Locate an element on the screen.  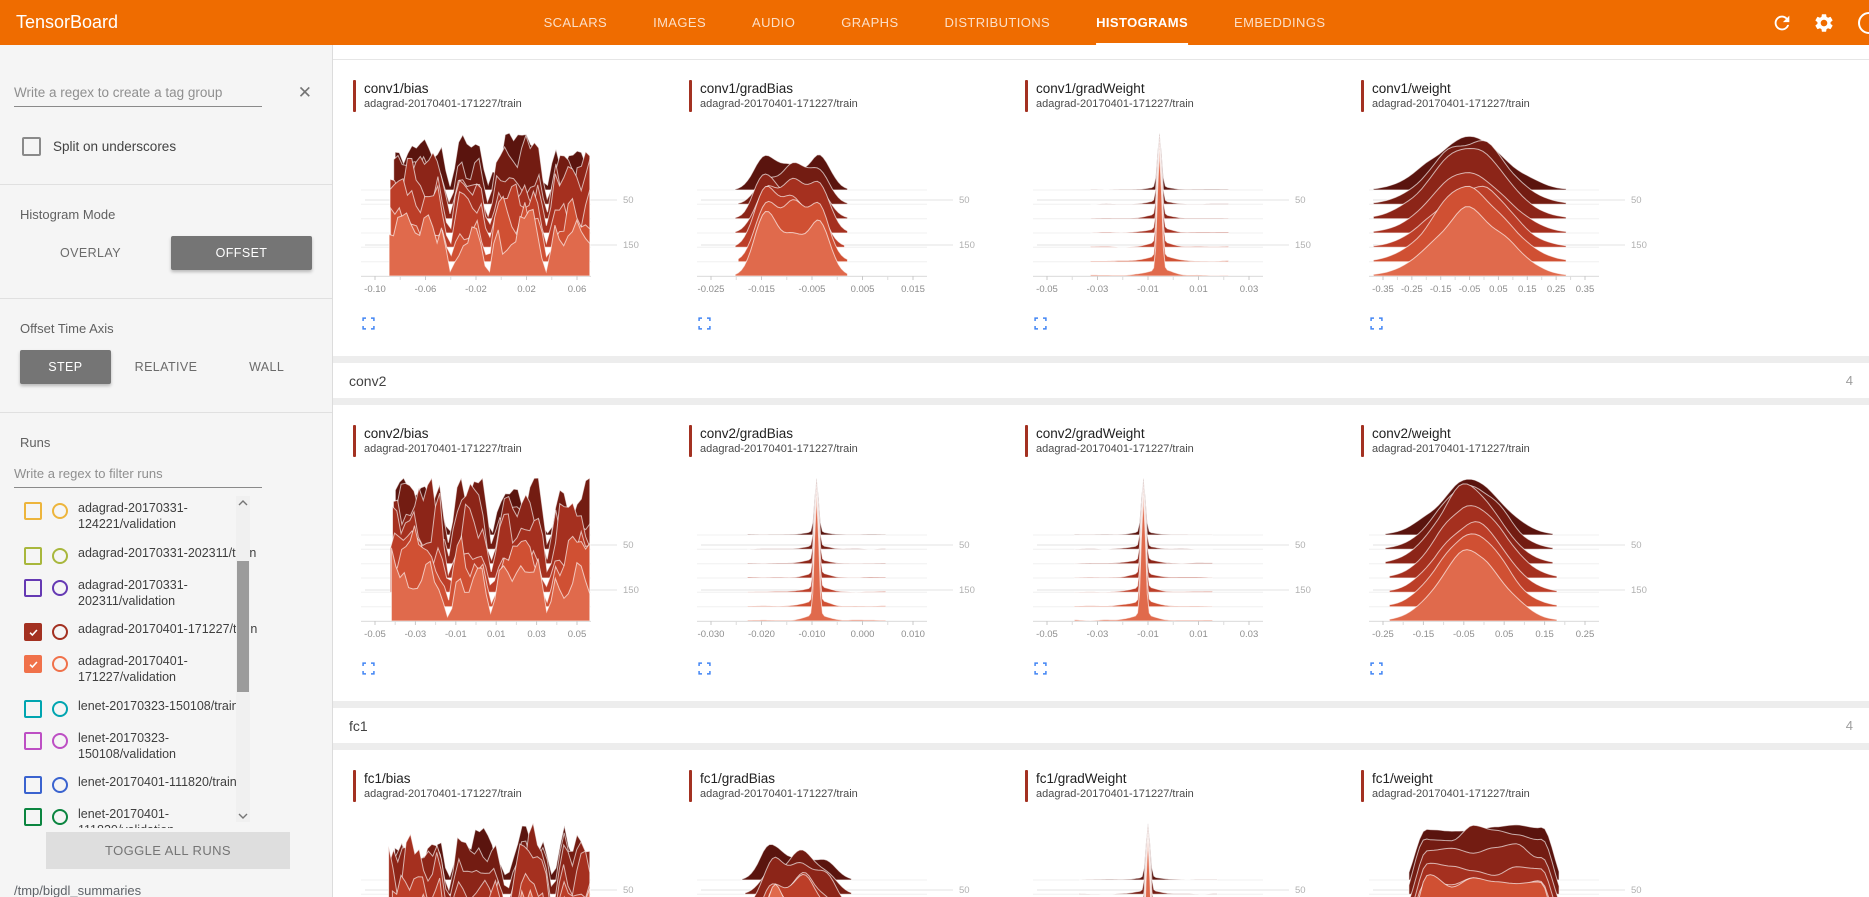
tab-graphs: GRAPHS is located at coordinates (870, 22).